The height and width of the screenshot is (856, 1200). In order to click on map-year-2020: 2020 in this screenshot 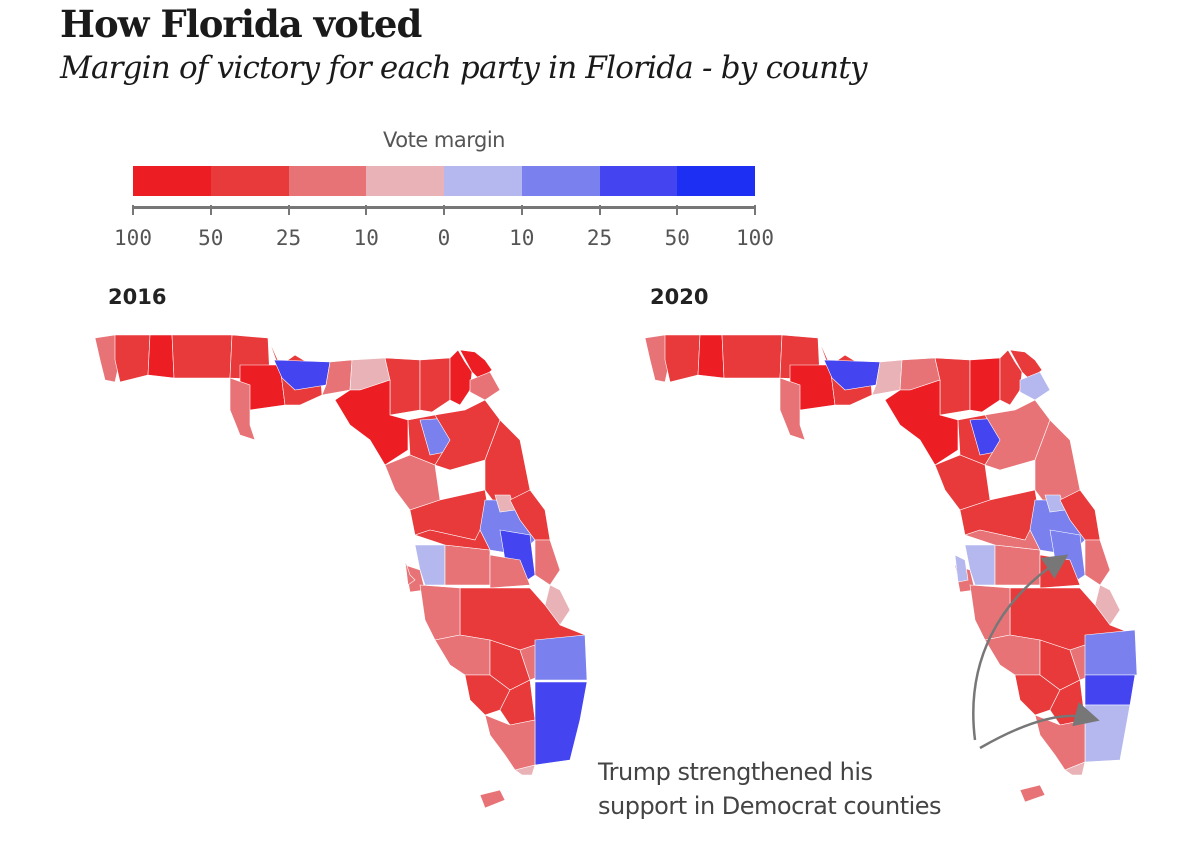, I will do `click(679, 297)`.